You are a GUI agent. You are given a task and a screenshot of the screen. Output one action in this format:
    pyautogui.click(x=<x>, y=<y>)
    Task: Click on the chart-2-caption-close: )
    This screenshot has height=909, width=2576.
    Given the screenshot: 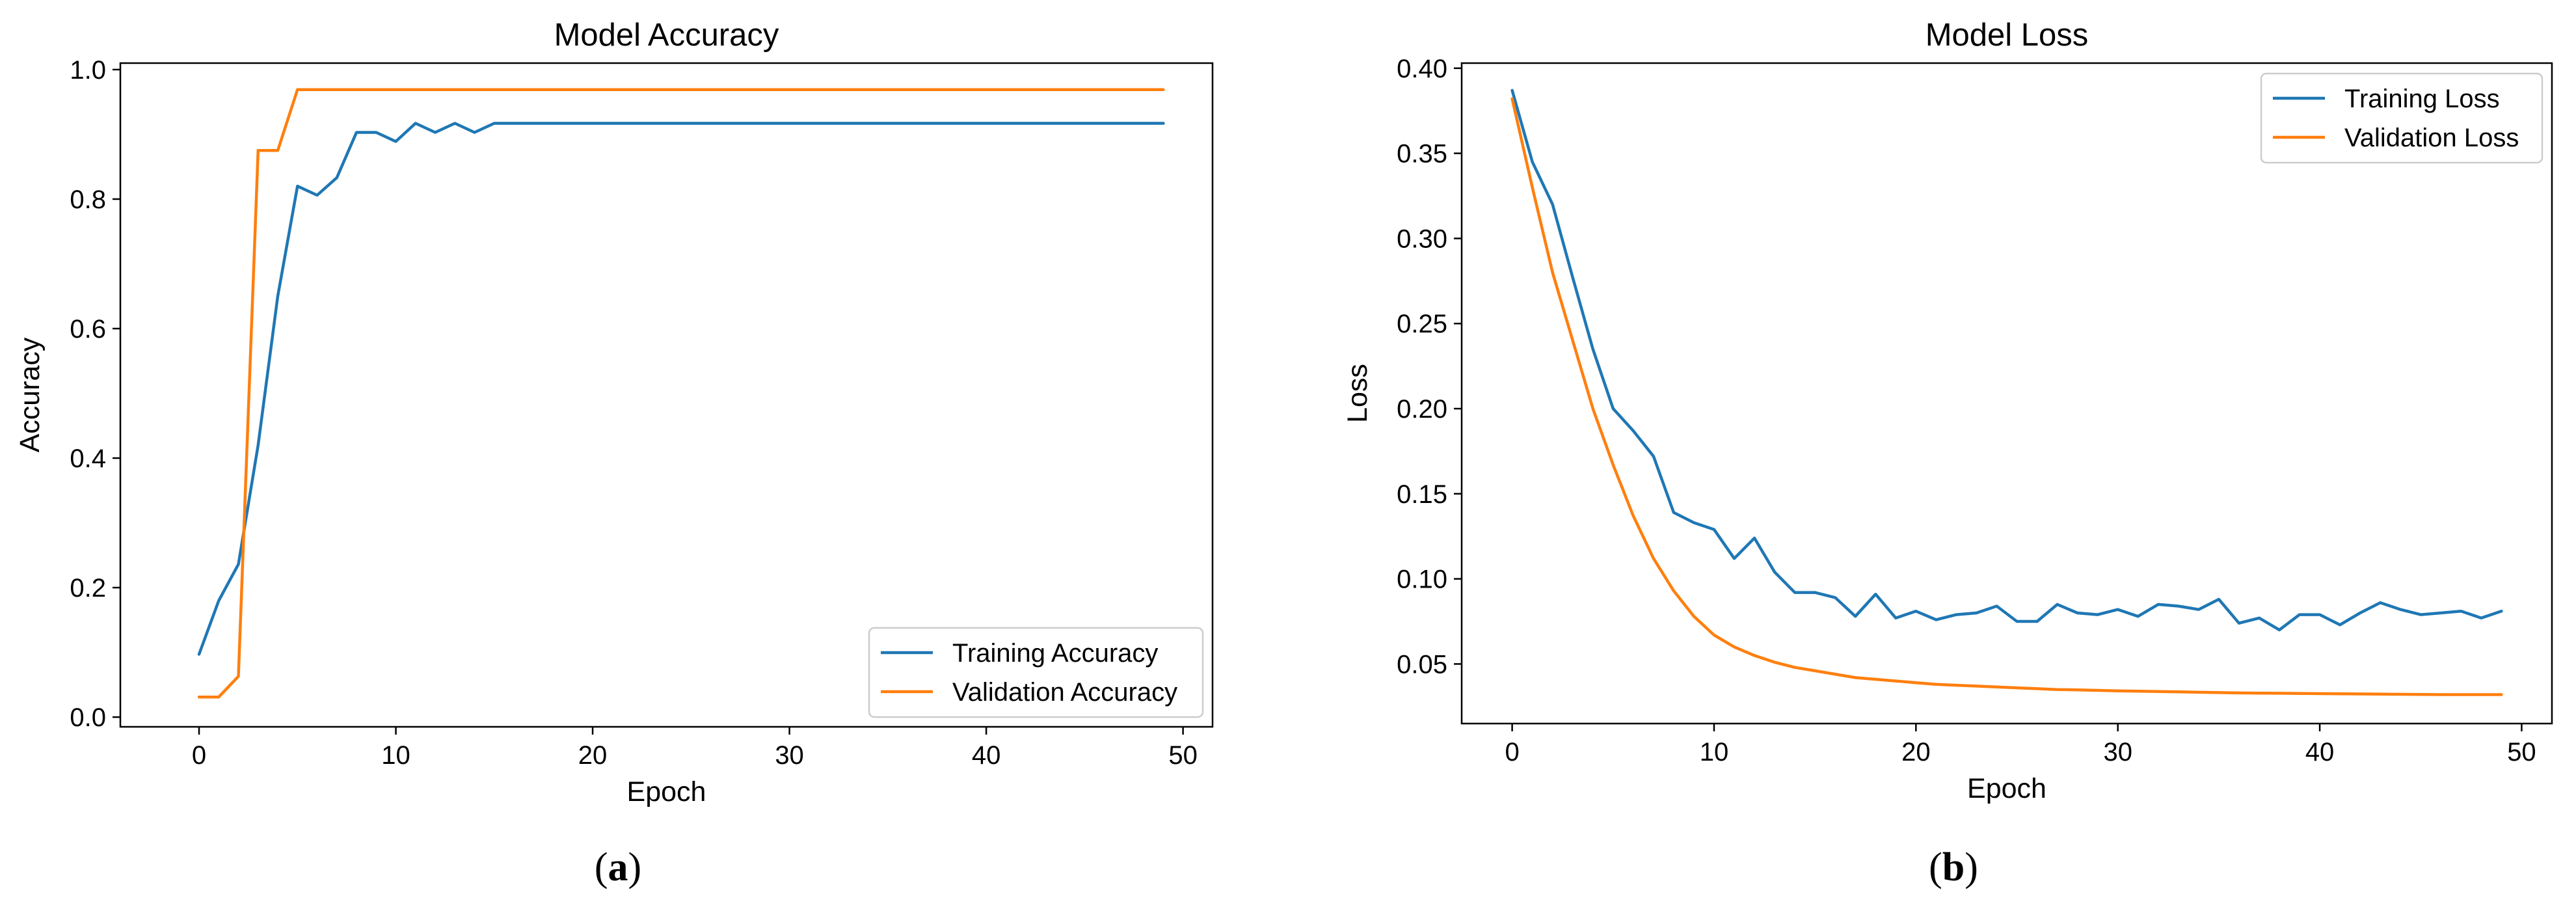 What is the action you would take?
    pyautogui.click(x=1971, y=867)
    